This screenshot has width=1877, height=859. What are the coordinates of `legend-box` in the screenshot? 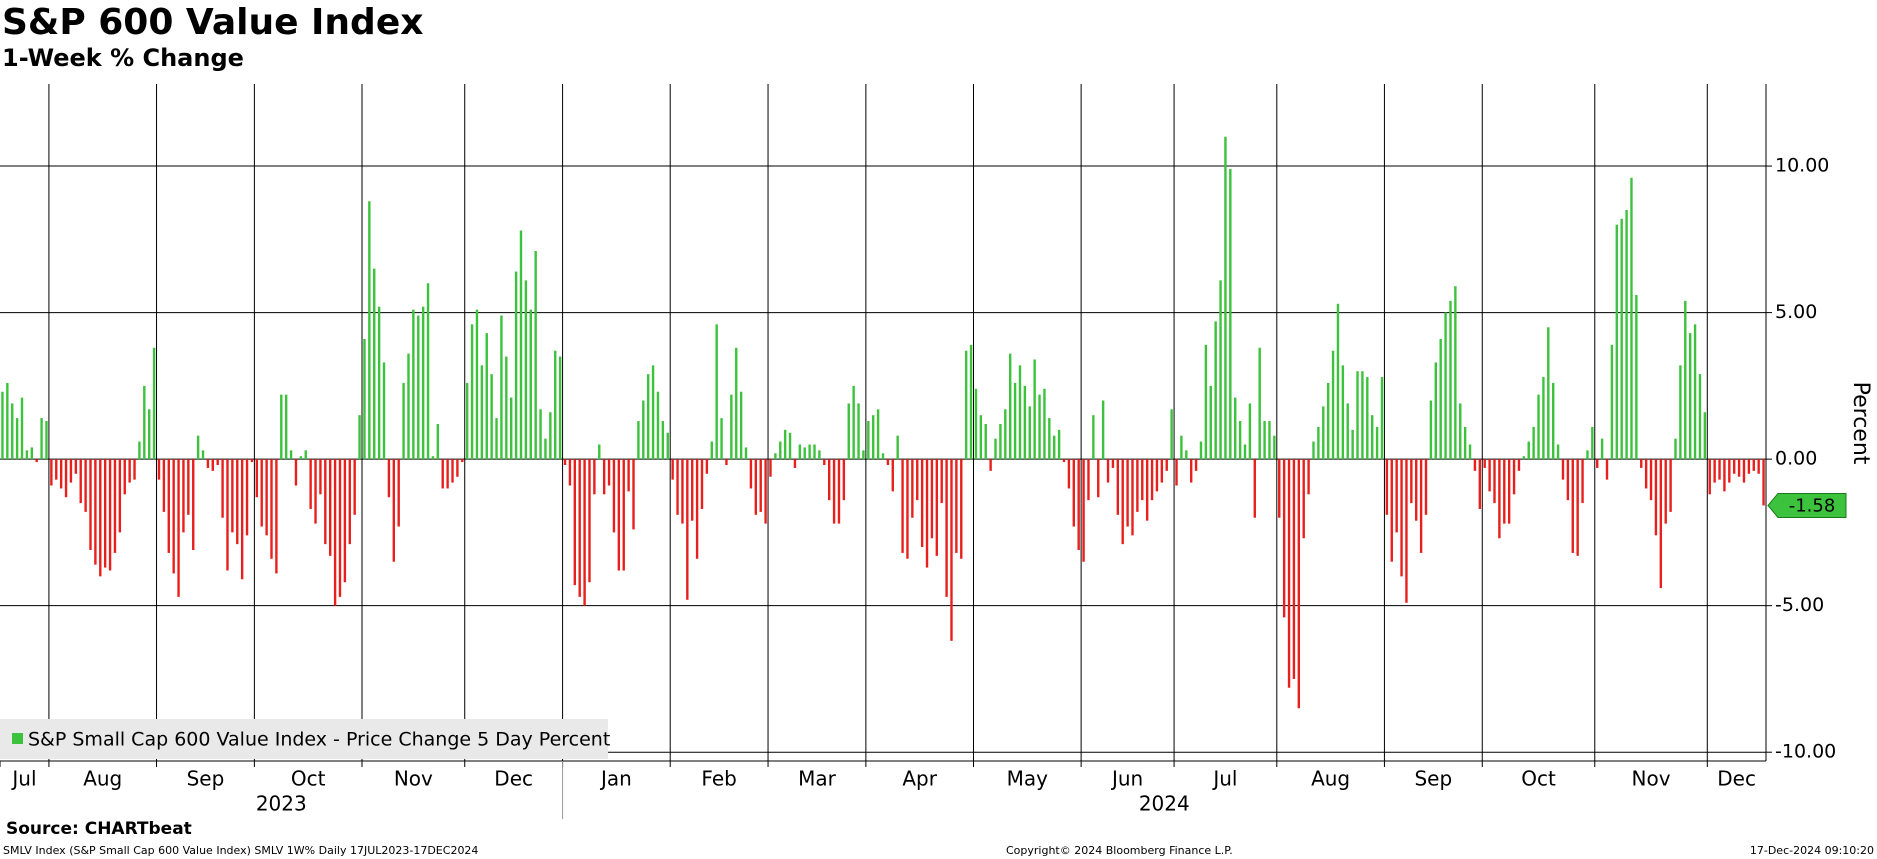 It's located at (304, 739).